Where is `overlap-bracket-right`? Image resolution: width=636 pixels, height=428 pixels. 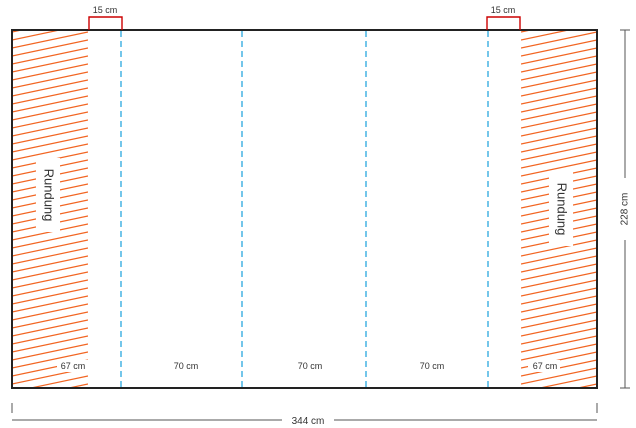
overlap-bracket-right is located at coordinates (503, 23).